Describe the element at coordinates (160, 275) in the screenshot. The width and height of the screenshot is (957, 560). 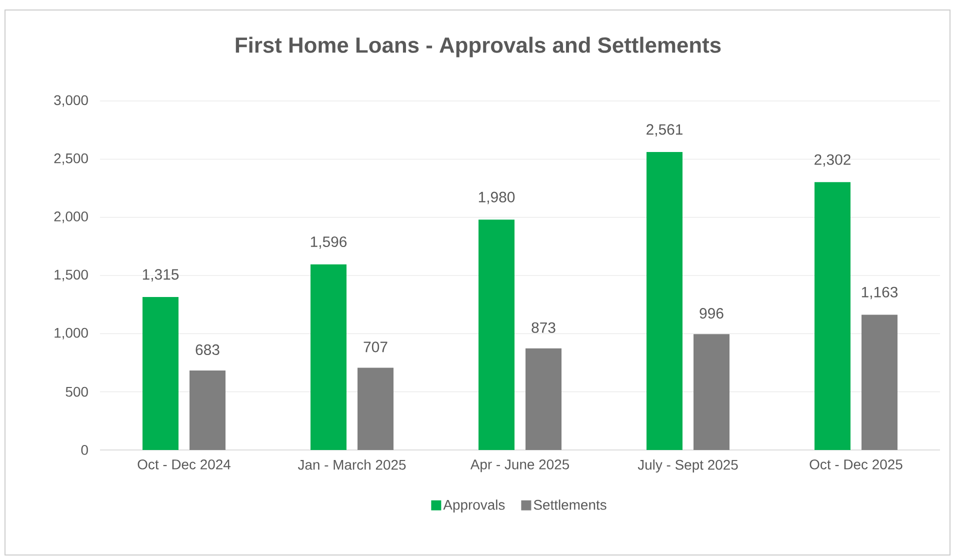
I see `data-label: 1,315` at that location.